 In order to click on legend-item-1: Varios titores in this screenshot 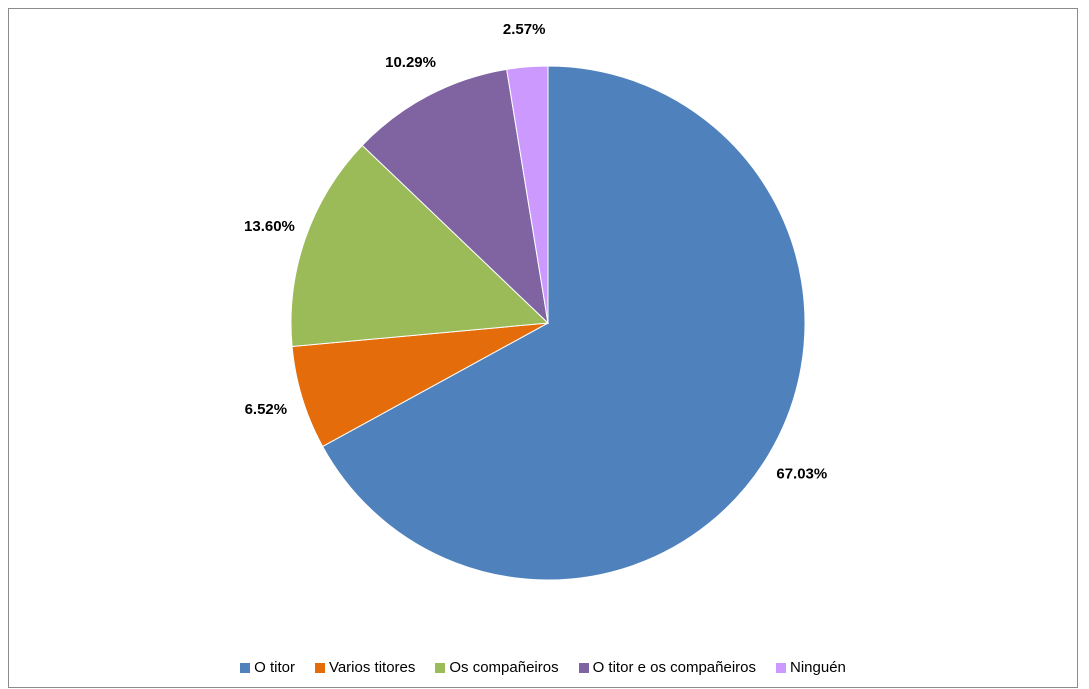, I will do `click(365, 667)`.